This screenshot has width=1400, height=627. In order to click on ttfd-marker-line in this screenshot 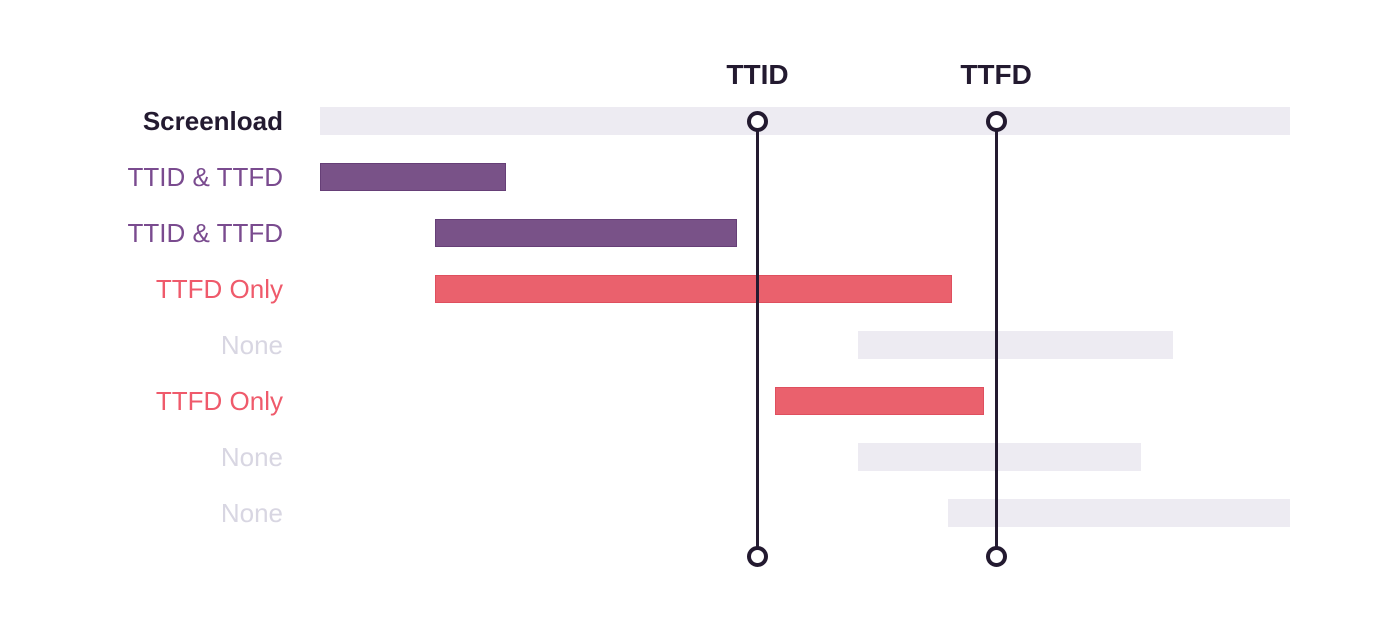, I will do `click(996, 338)`.